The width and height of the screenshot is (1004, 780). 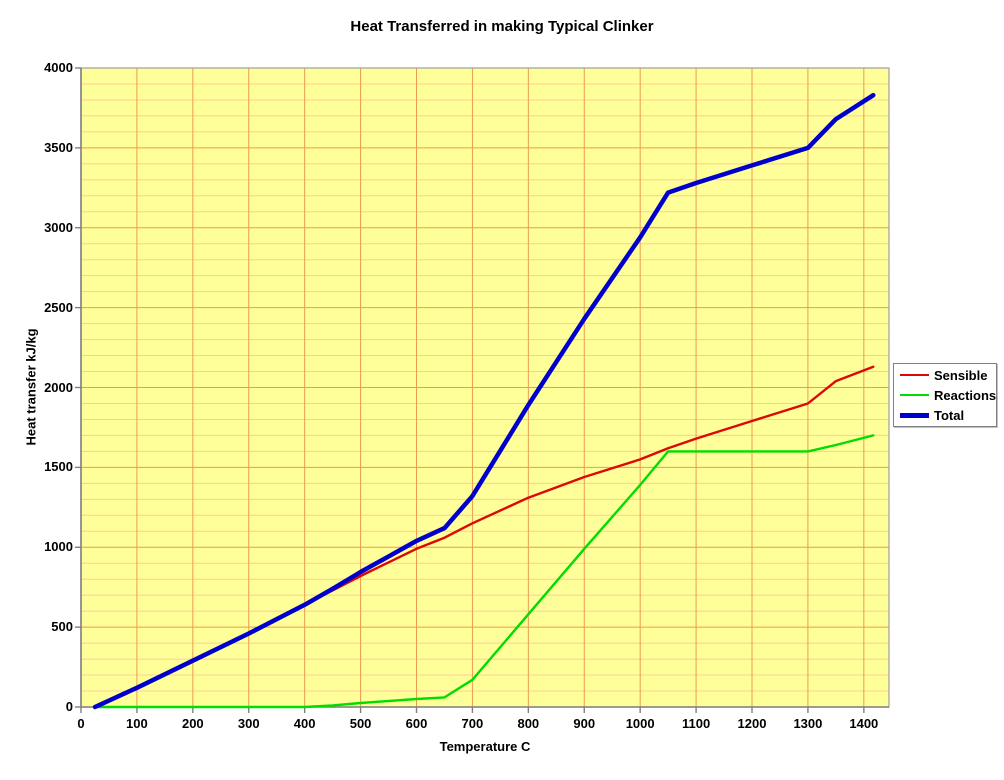 I want to click on sensible-line-swatch, so click(x=914, y=375).